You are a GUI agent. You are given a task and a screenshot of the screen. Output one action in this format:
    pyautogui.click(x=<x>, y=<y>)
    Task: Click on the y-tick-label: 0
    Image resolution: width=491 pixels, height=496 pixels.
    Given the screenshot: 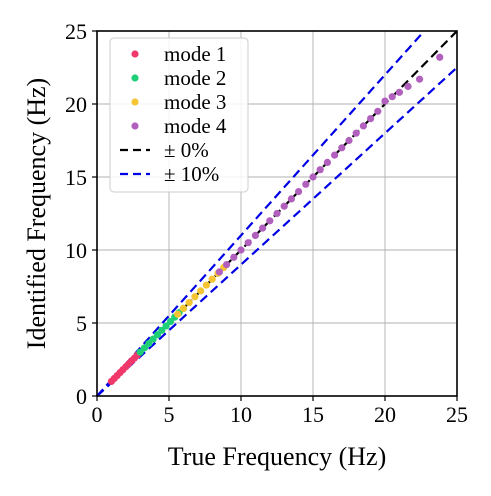 What is the action you would take?
    pyautogui.click(x=81, y=396)
    